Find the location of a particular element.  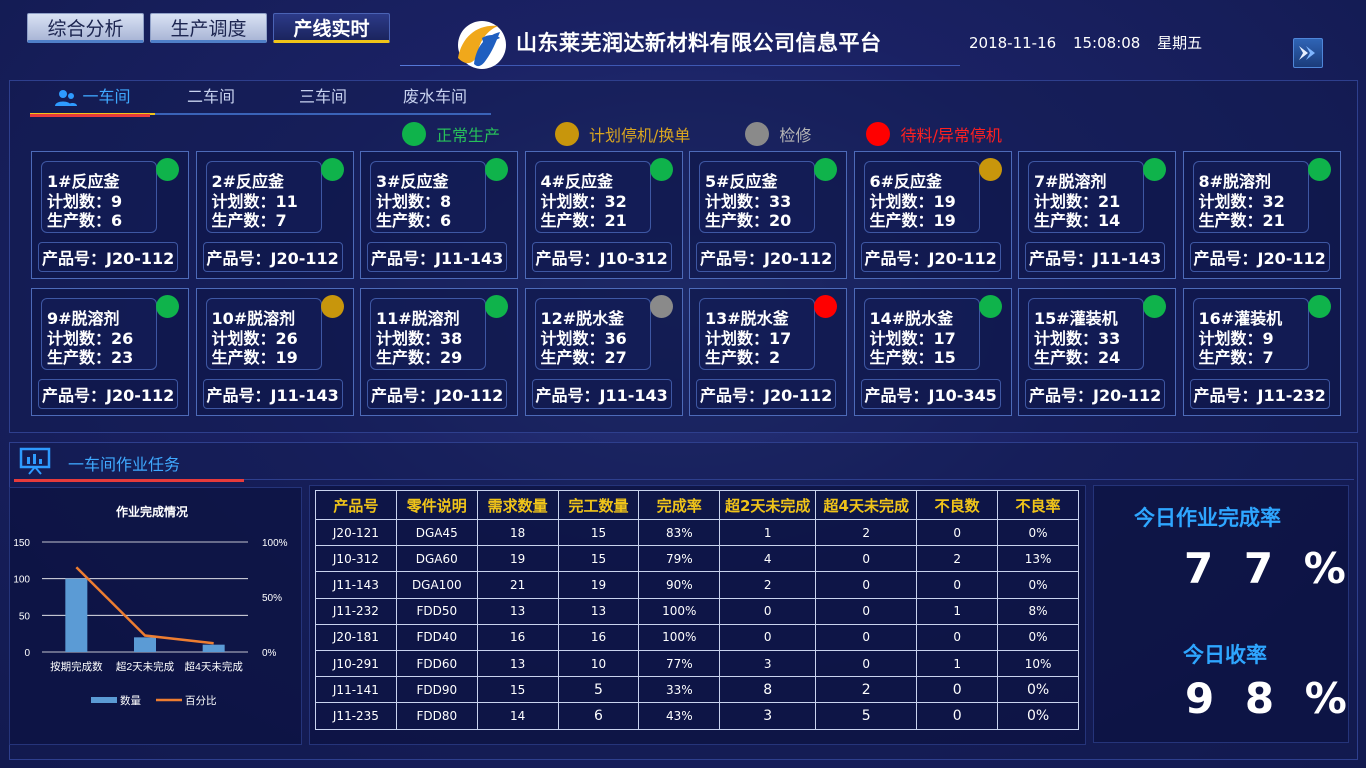

table-cell: 6 is located at coordinates (598, 716).